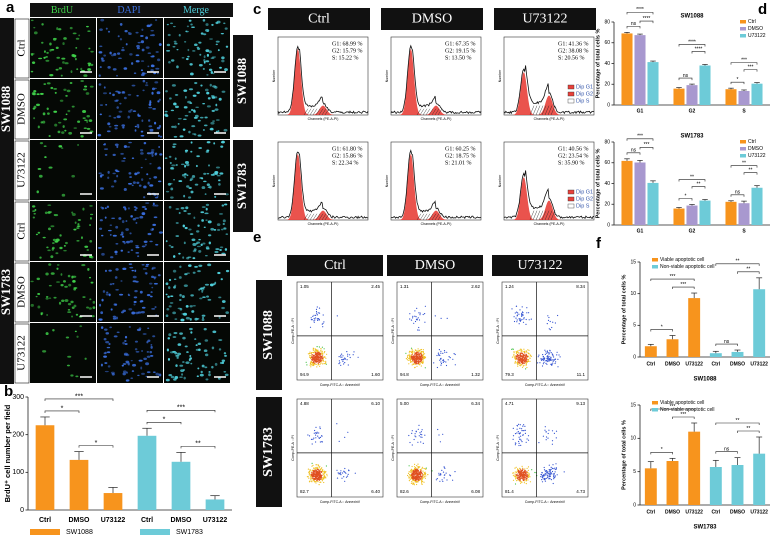  Describe the element at coordinates (624, 310) in the screenshot. I see `y-axis-label: Percentage of total cells %` at that location.